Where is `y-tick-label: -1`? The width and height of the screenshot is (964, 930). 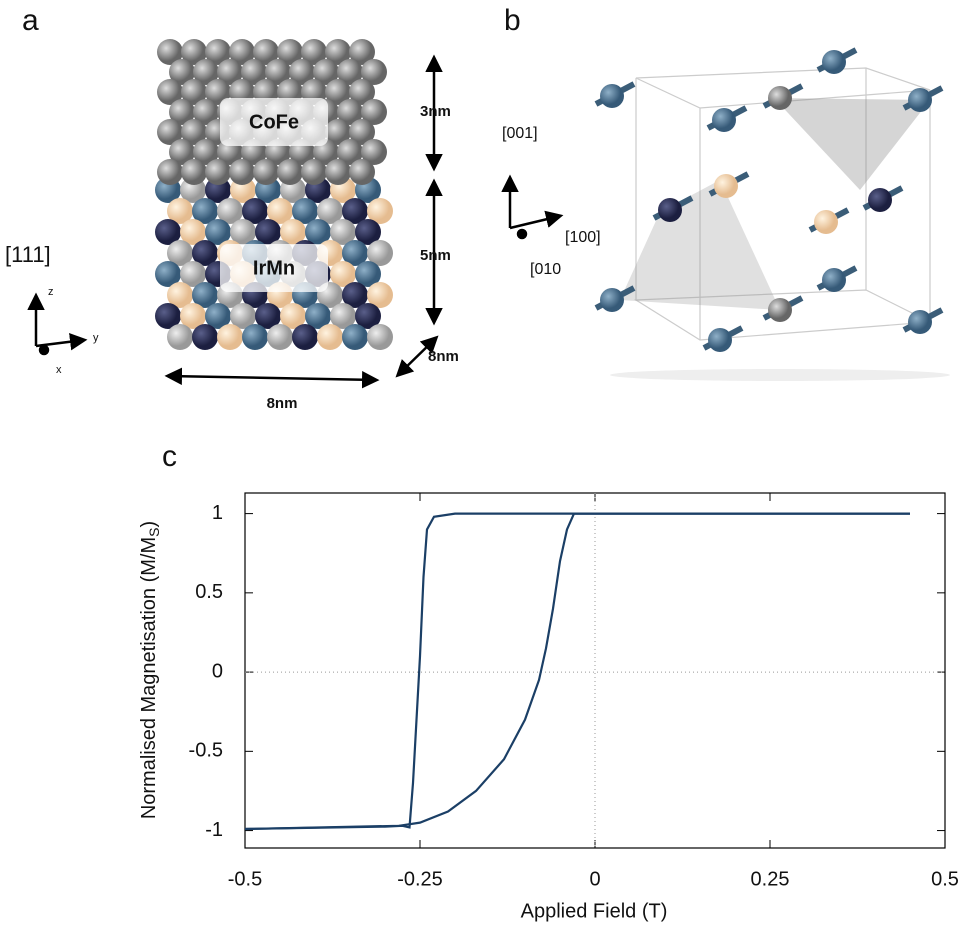 y-tick-label: -1 is located at coordinates (214, 830).